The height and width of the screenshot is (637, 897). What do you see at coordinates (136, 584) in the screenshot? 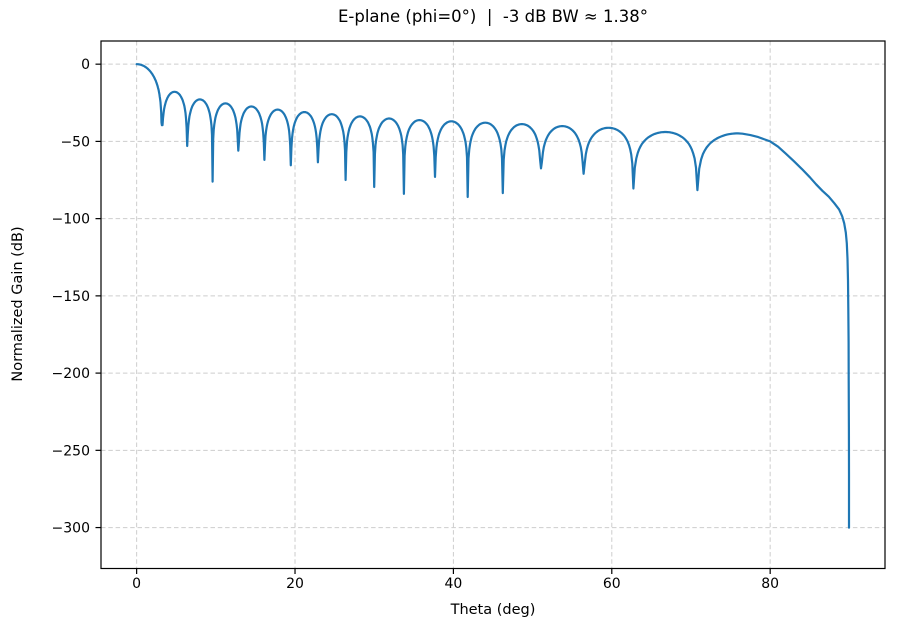
I see `x-tick-label: 0` at bounding box center [136, 584].